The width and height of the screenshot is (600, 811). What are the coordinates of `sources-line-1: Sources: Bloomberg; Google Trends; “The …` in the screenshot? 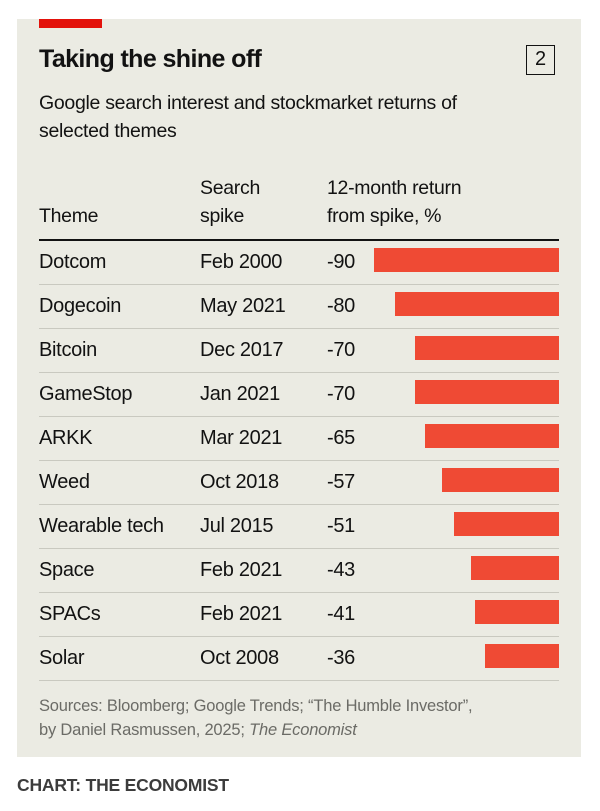 It's located at (256, 706).